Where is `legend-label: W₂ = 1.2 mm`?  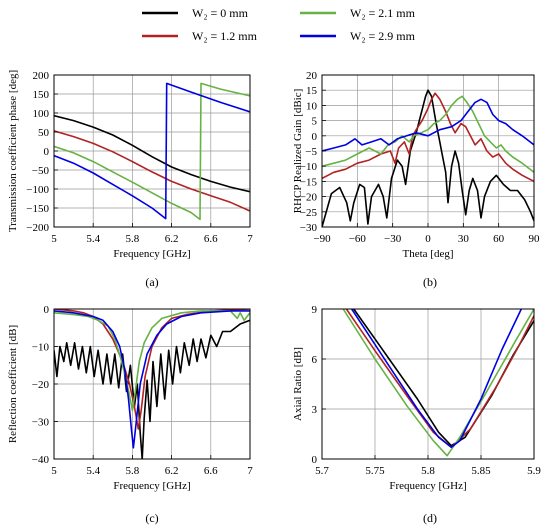 legend-label: W₂ = 1.2 mm is located at coordinates (225, 36).